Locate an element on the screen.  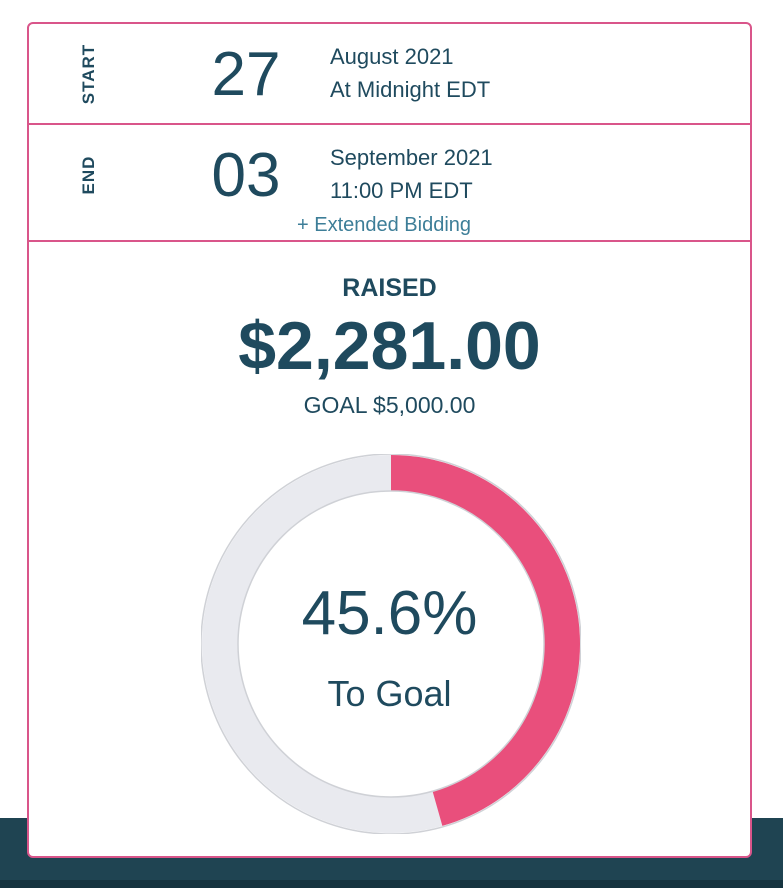
goal-amount: GOAL $5,000.00 is located at coordinates (389, 405).